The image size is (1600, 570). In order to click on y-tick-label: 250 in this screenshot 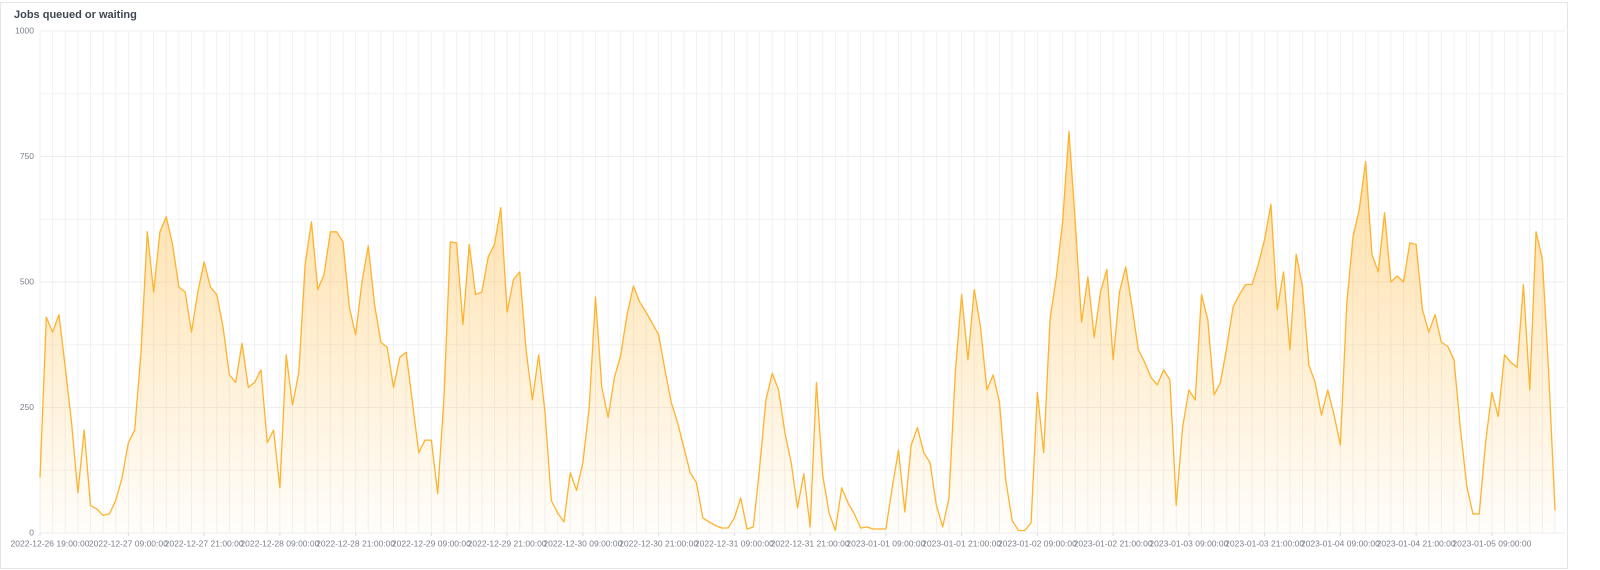, I will do `click(27, 407)`.